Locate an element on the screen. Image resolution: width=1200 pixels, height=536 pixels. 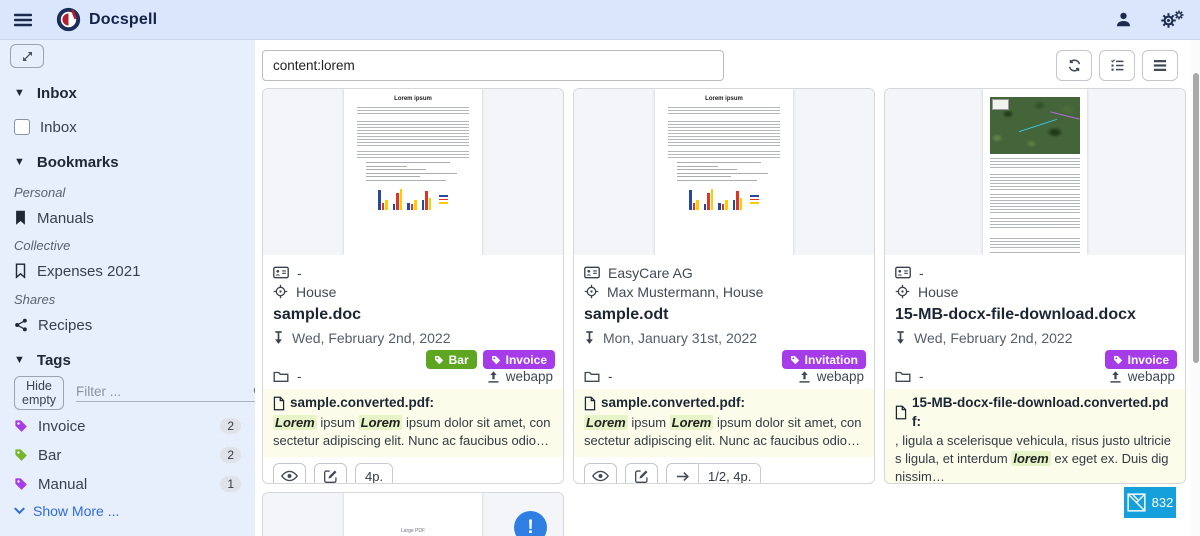
sidebar-tag-invoice: Invoice 2 is located at coordinates (127, 426).